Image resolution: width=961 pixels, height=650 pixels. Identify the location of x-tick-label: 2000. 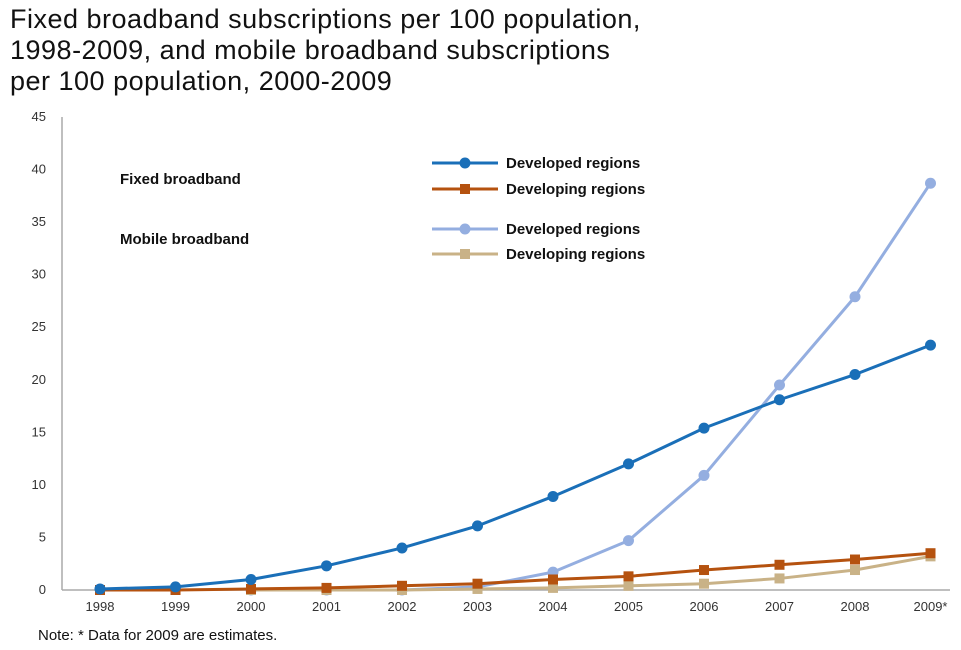
(251, 606).